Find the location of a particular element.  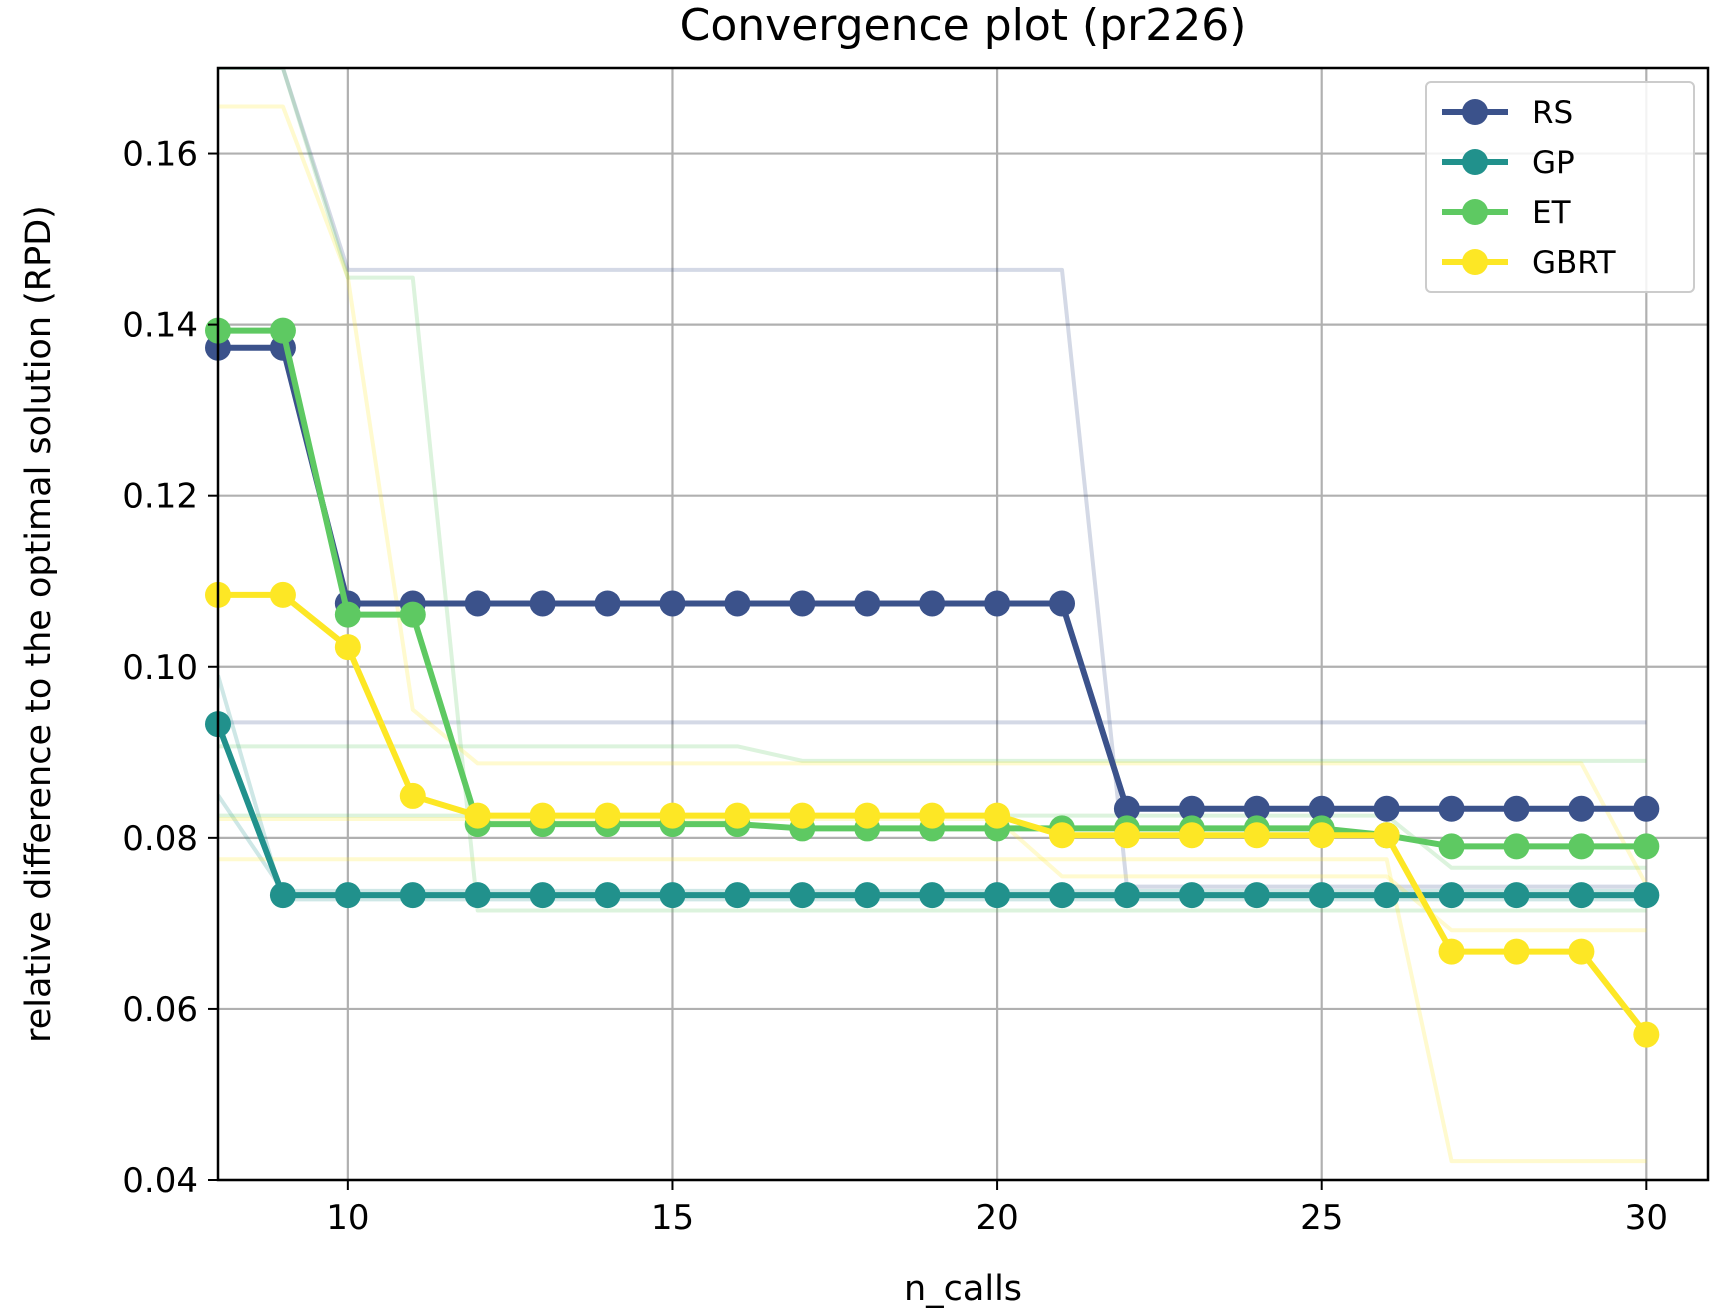

legend-box is located at coordinates (1560, 187).